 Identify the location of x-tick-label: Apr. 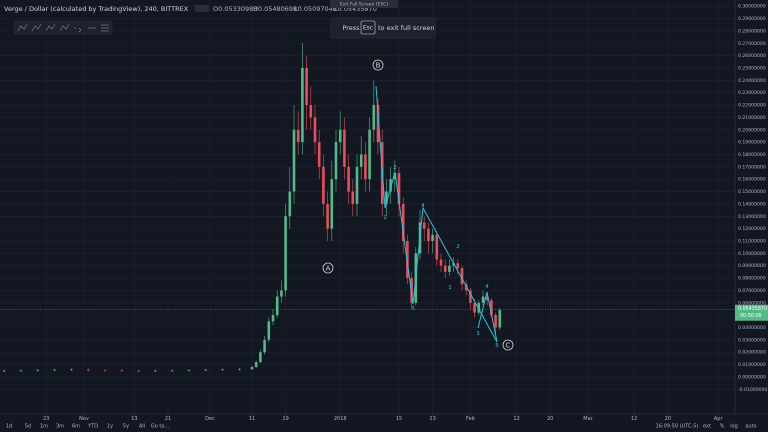
(719, 419).